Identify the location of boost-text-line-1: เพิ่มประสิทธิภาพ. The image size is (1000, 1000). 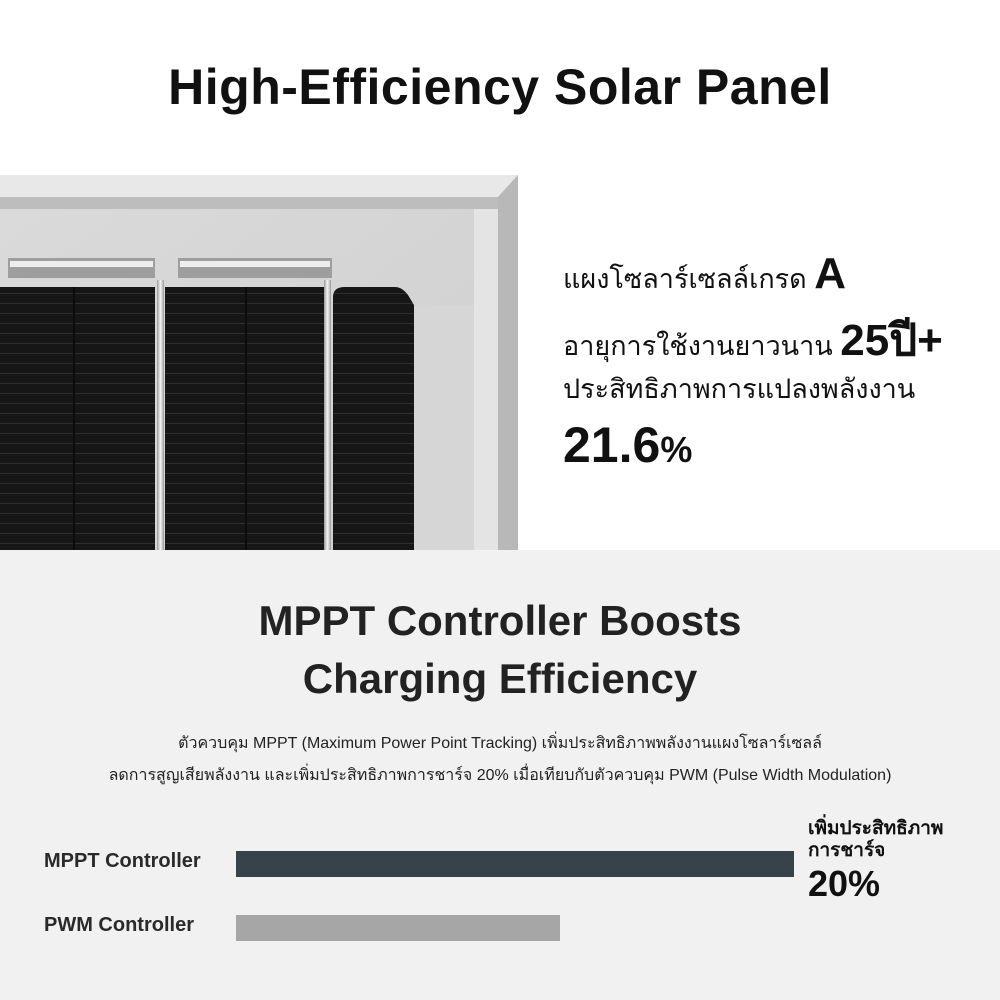
(876, 828).